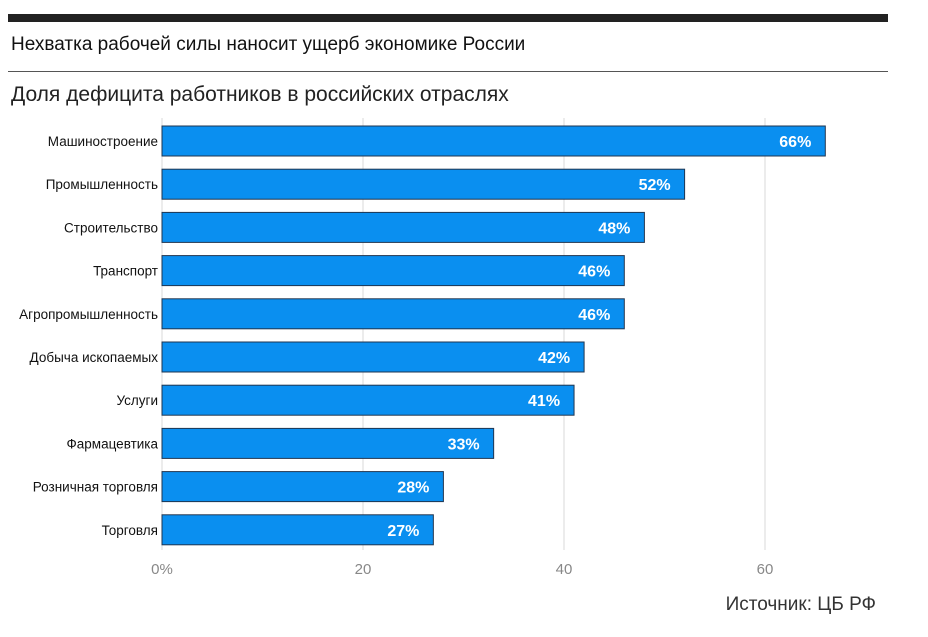 This screenshot has height=637, width=928. What do you see at coordinates (448, 71) in the screenshot?
I see `title-divider` at bounding box center [448, 71].